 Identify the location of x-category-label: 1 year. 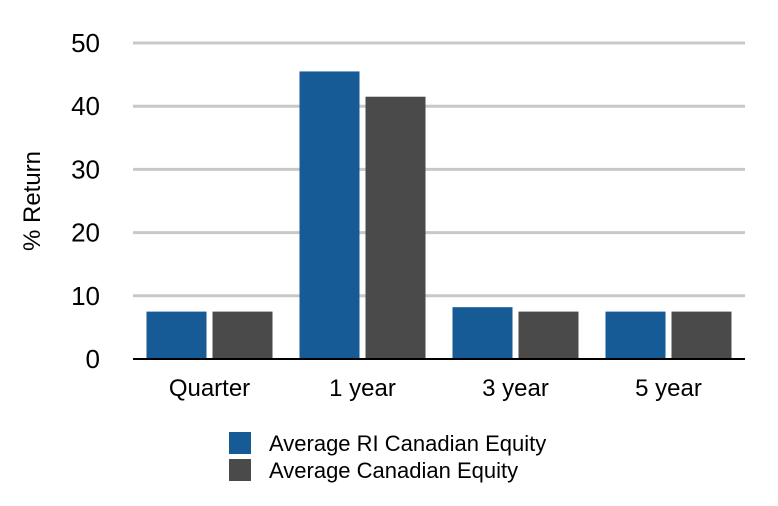
(362, 388).